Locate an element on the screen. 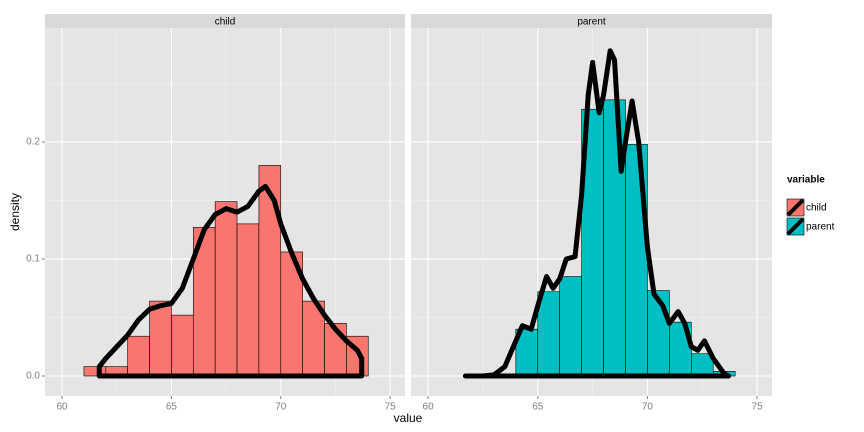 The image size is (864, 432). y-axis-title: density is located at coordinates (15, 212).